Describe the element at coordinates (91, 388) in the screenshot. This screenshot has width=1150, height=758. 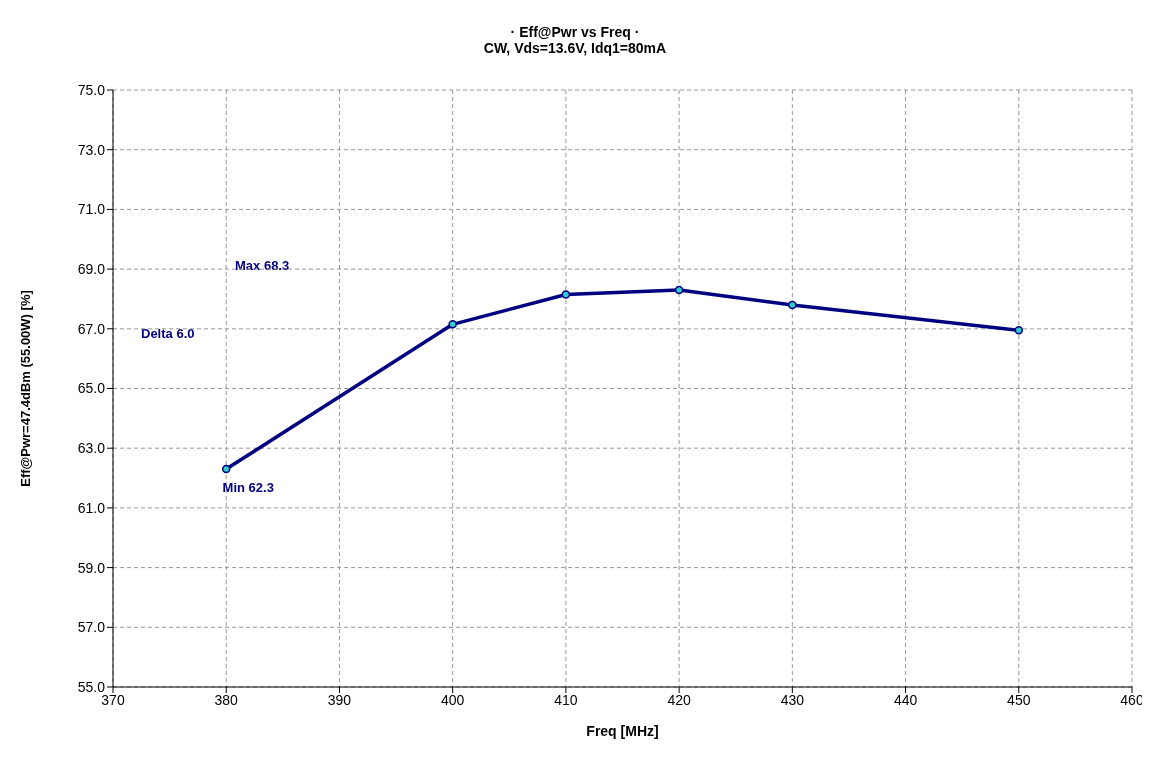
I see `y-tick-label: 65.0` at that location.